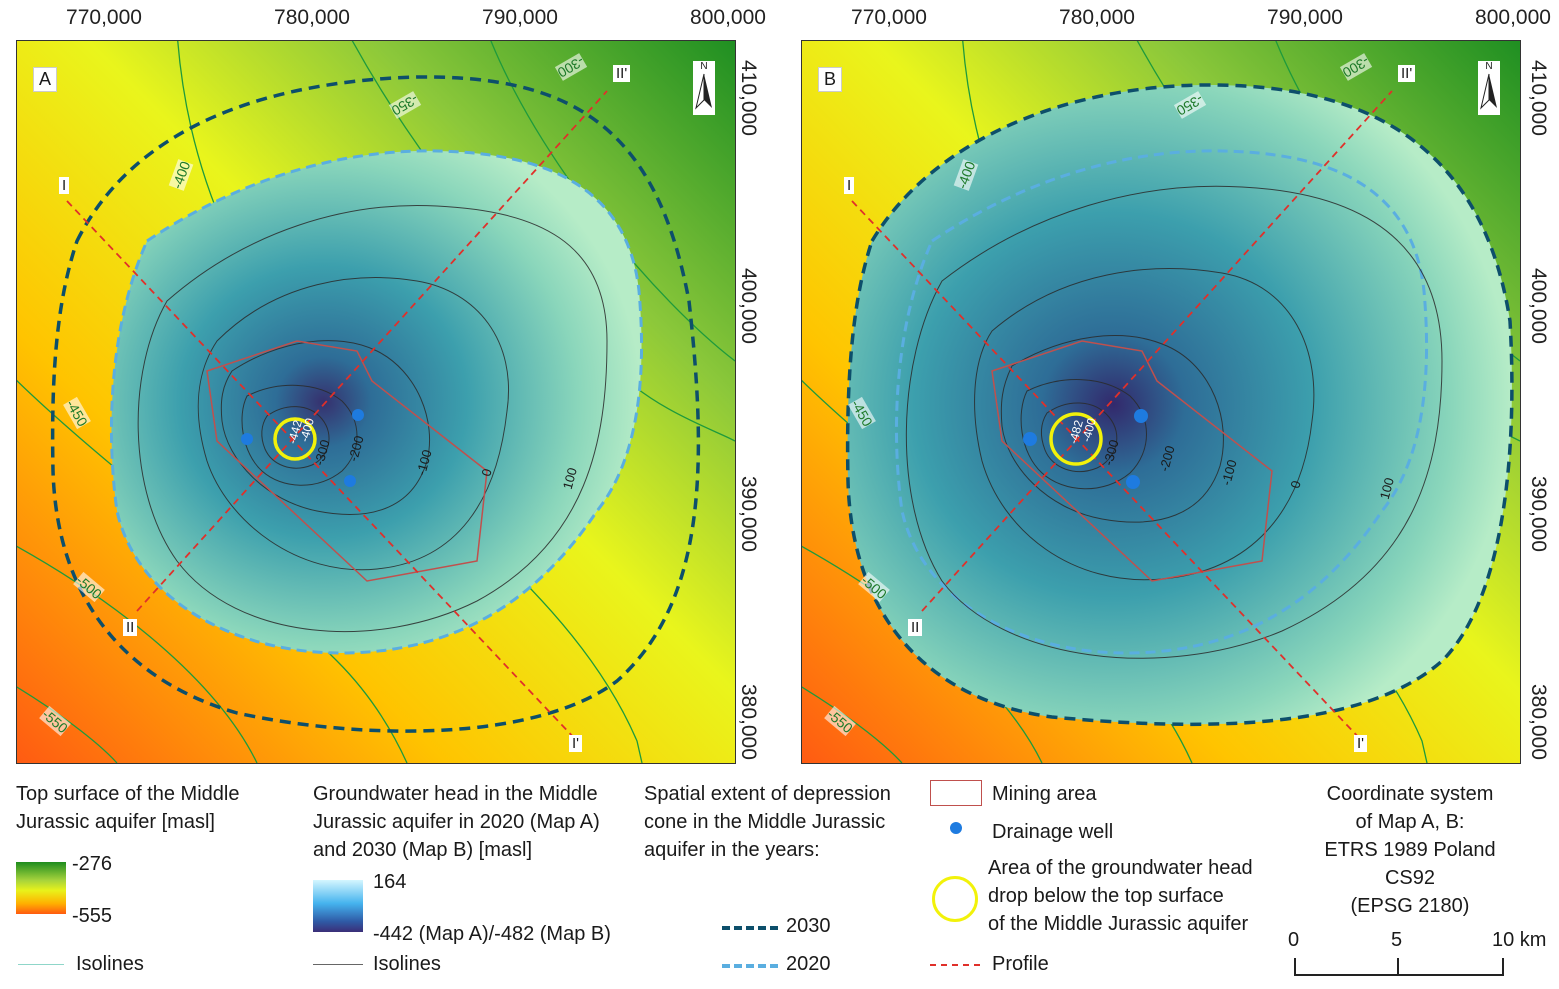 This screenshot has height=989, width=1559. What do you see at coordinates (1519, 940) in the screenshot?
I see `scale-ten: 10 km` at bounding box center [1519, 940].